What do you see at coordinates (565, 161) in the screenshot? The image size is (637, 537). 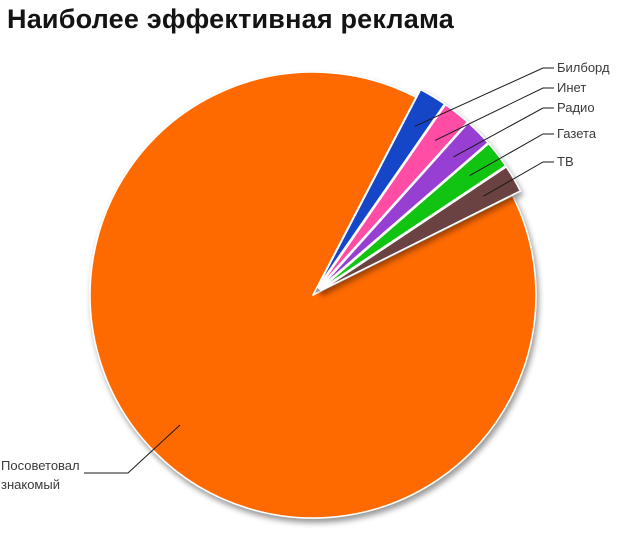 I see `slice-label-tv: ТВ` at bounding box center [565, 161].